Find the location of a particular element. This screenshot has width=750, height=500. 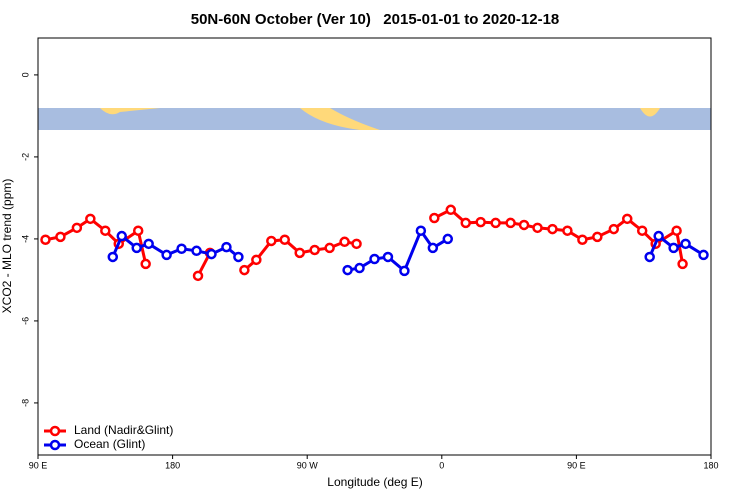

legend-label: Land (Nadir&Glint) is located at coordinates (123, 430).